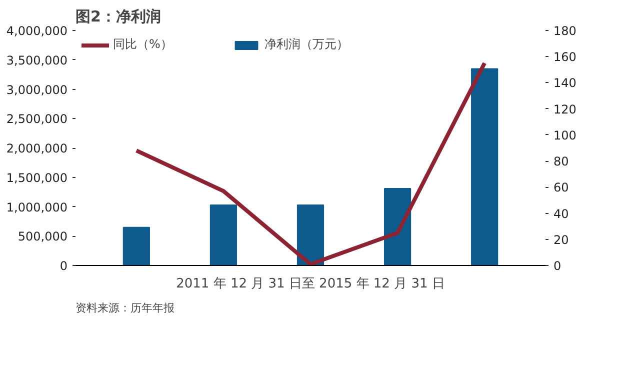 The height and width of the screenshot is (384, 630). I want to click on y2-tick-label: 160, so click(565, 57).